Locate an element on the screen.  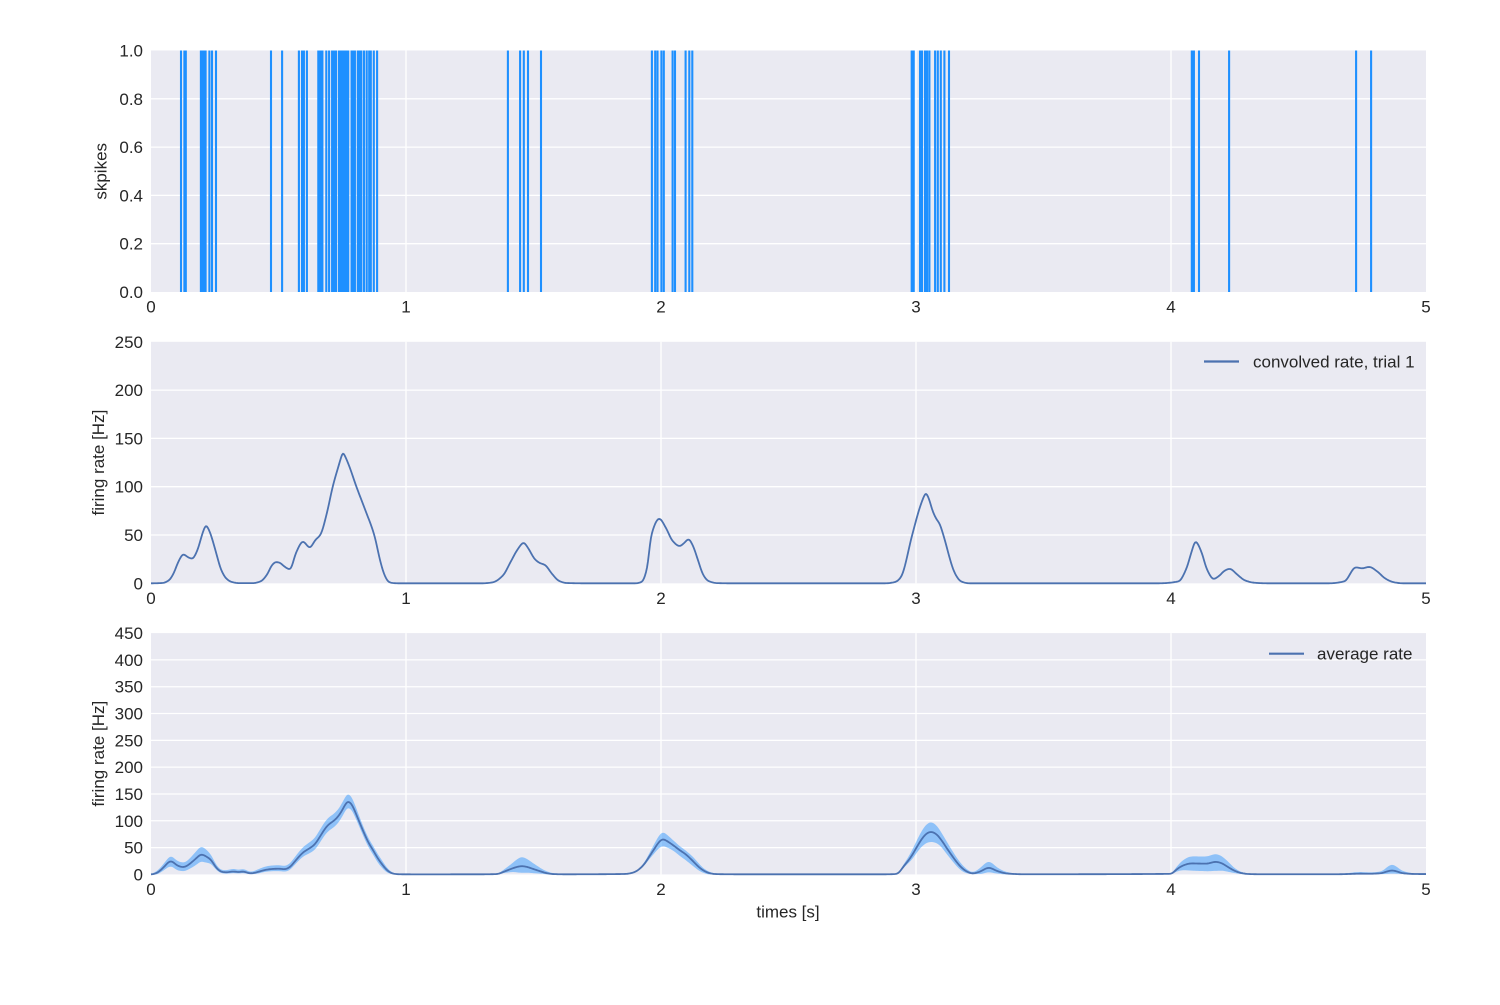
svg-text: 300 is located at coordinates (129, 714).